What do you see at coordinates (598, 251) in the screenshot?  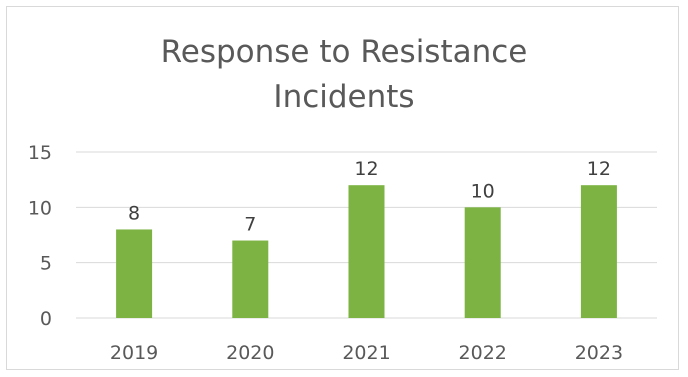 I see `bar-2023` at bounding box center [598, 251].